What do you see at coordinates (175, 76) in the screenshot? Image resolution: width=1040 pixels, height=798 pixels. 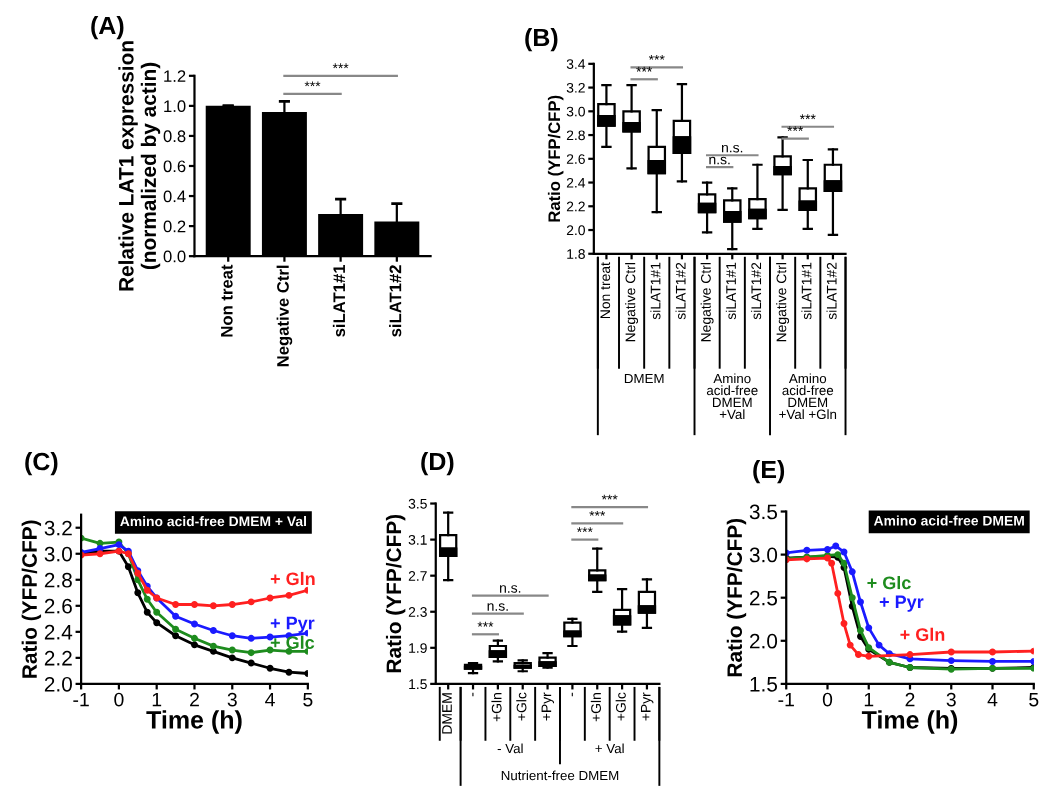 I see `y-tick-label: 1.2` at bounding box center [175, 76].